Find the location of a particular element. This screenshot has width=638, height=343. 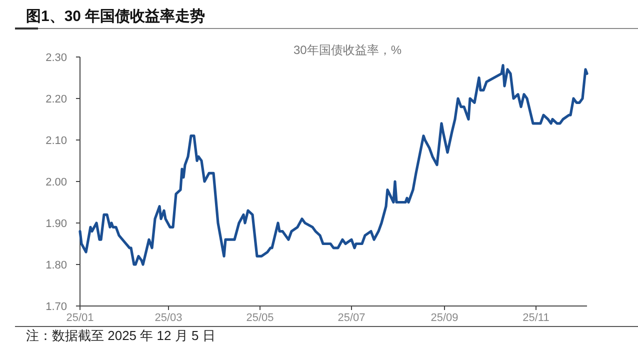

x-tick-label: 25/09 is located at coordinates (444, 318).